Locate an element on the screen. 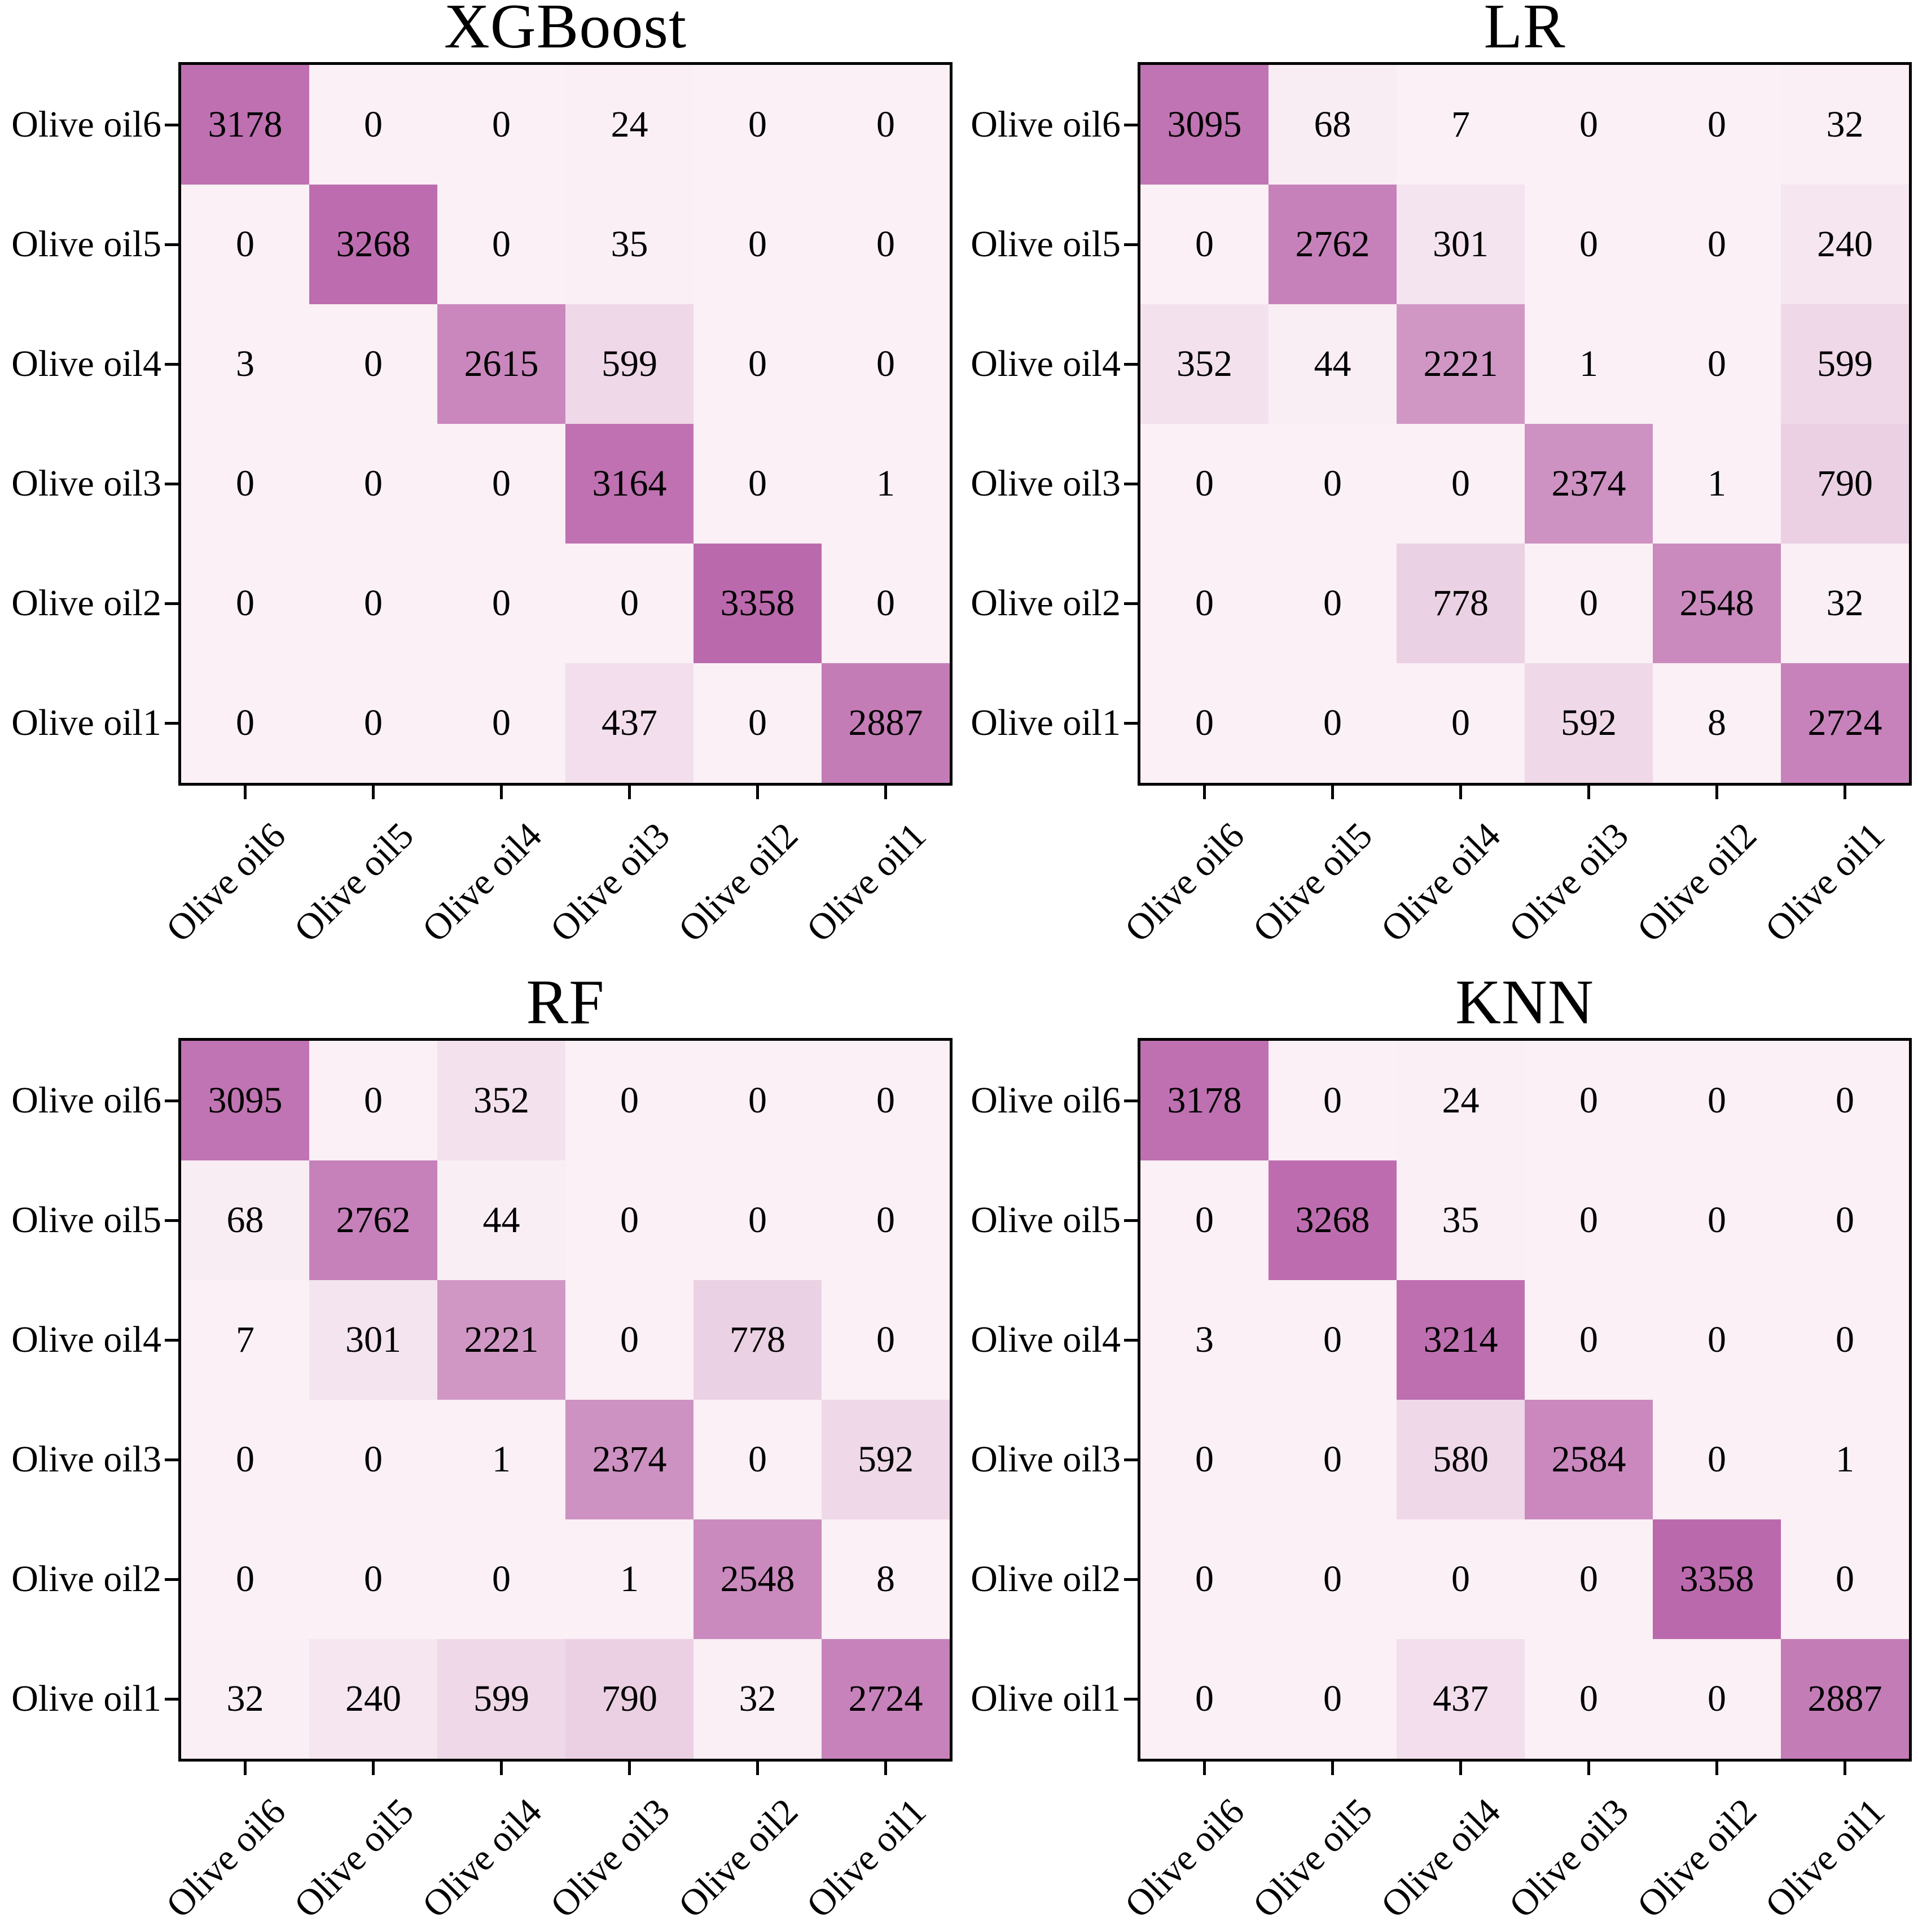 Image resolution: width=1918 pixels, height=1932 pixels. heatmap-cell: 2724 is located at coordinates (886, 1699).